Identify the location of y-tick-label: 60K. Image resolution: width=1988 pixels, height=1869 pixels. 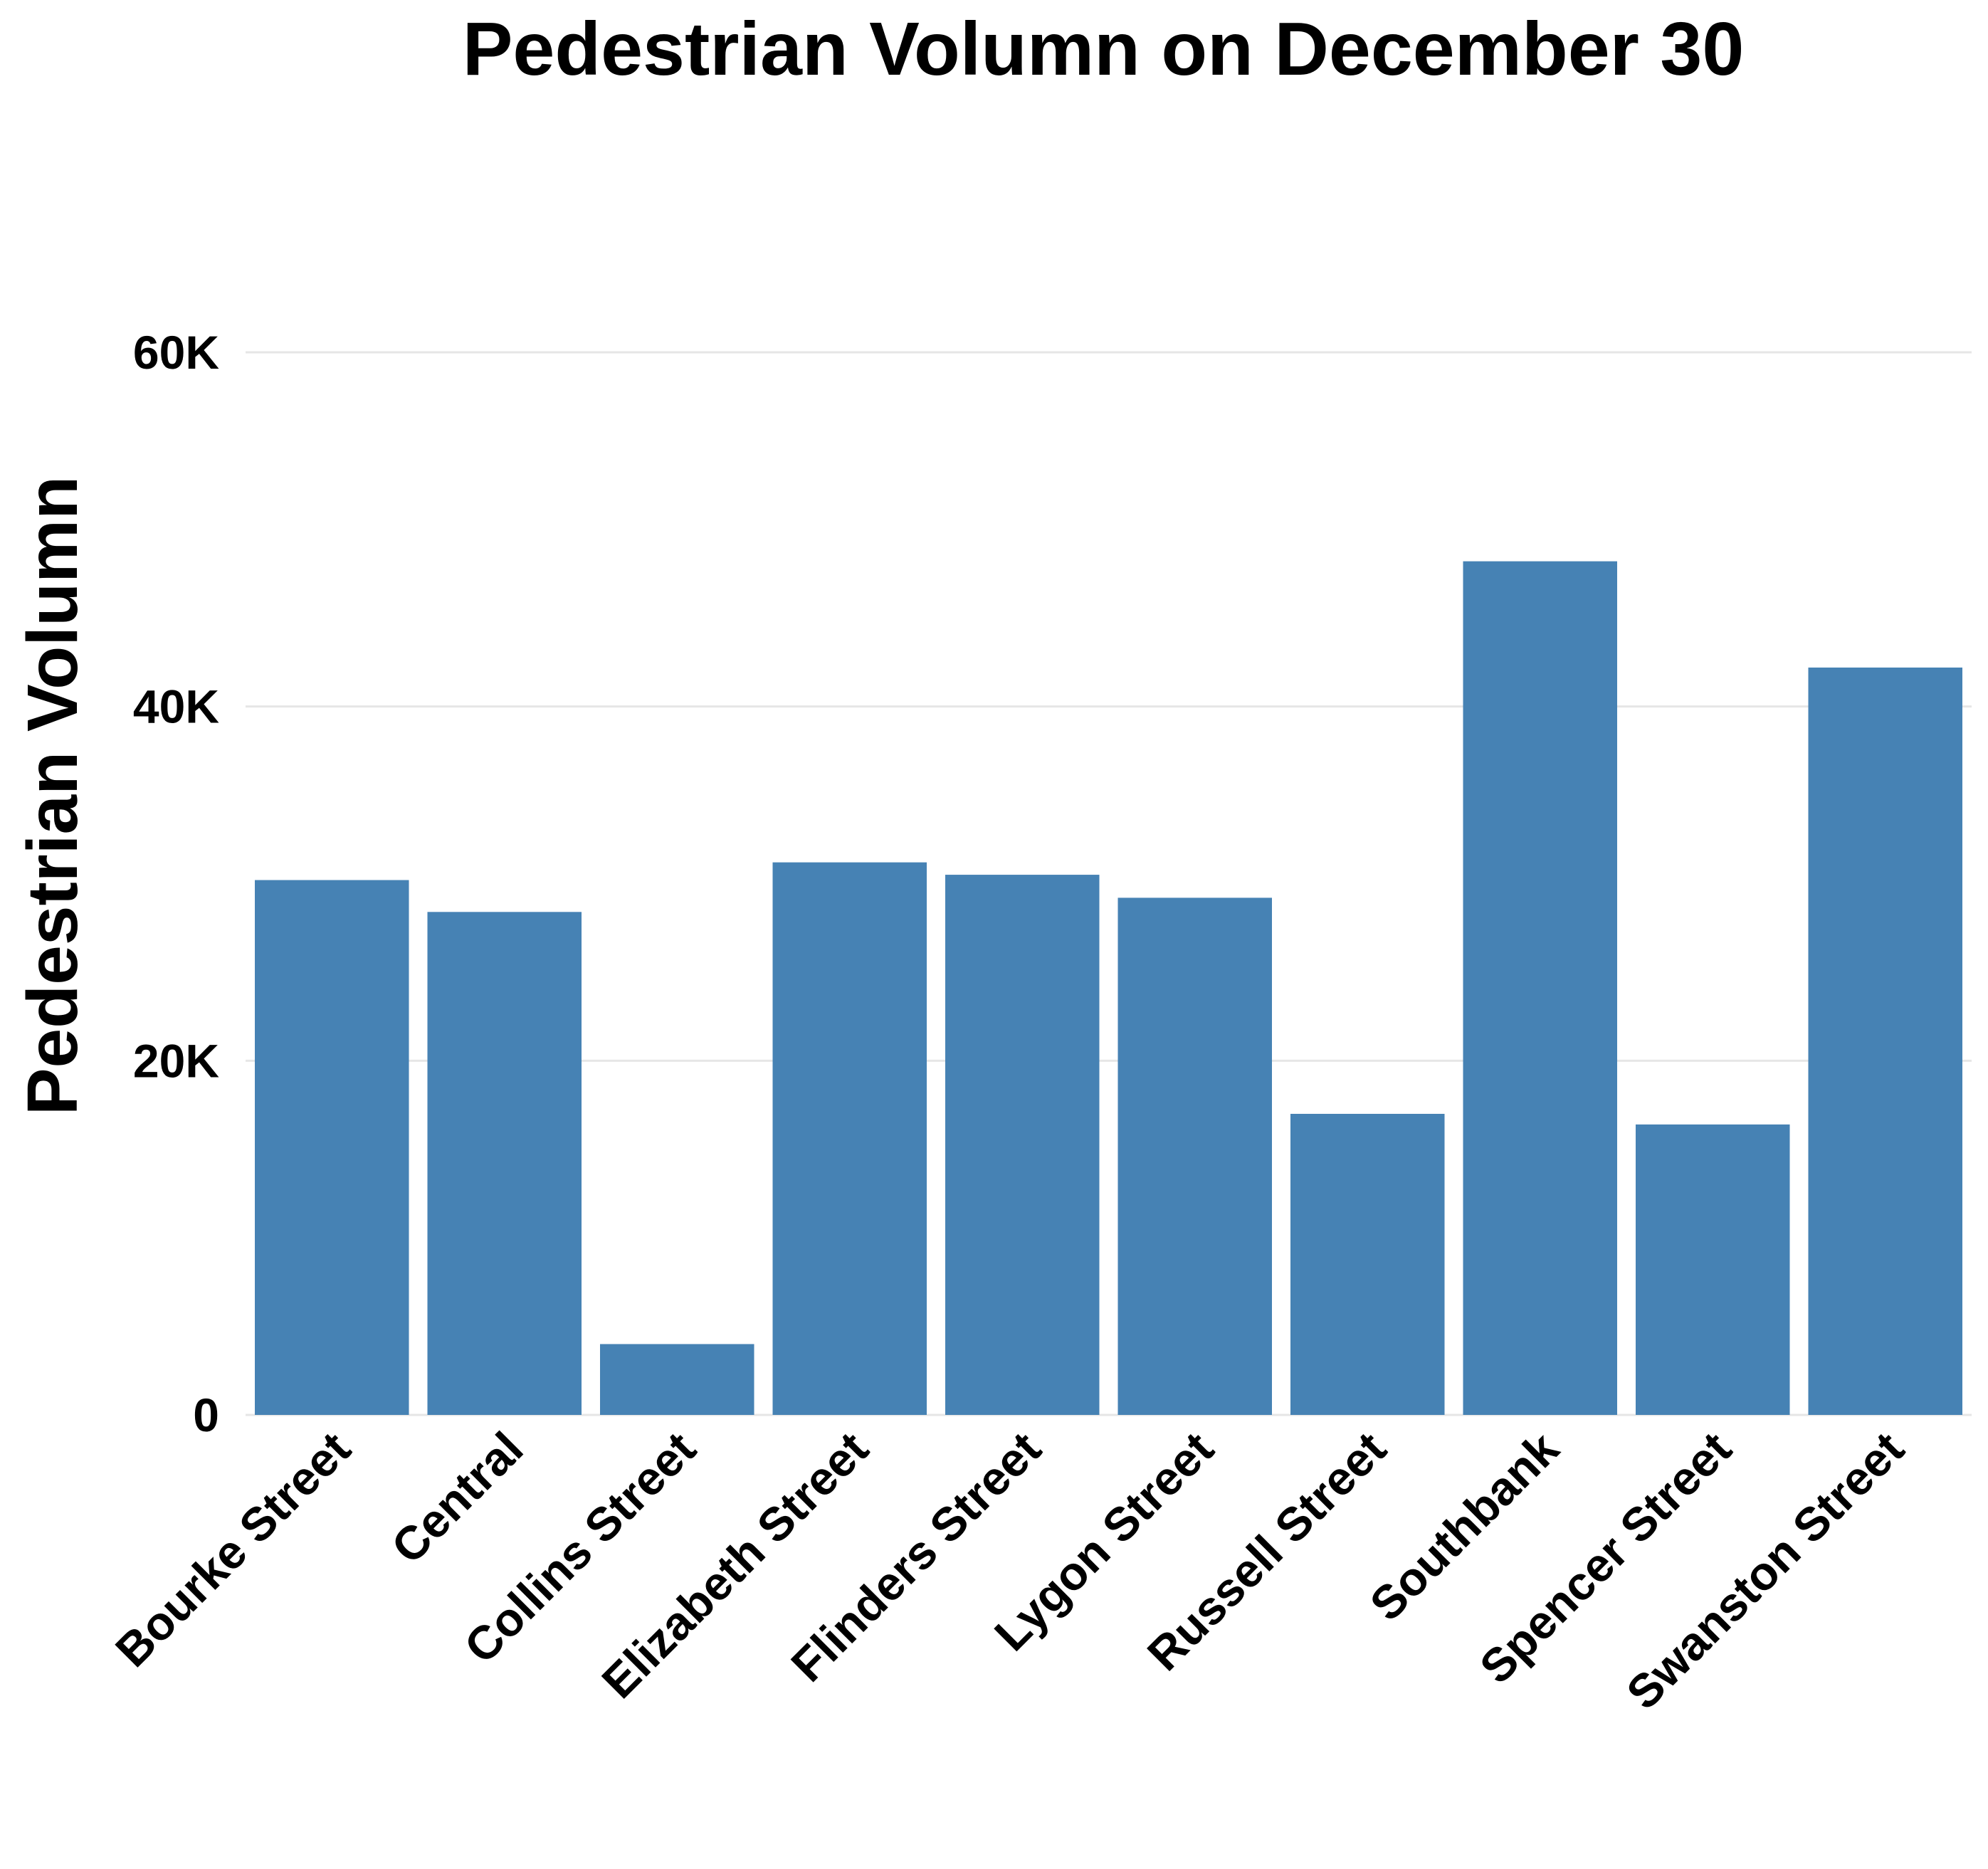
(176, 352).